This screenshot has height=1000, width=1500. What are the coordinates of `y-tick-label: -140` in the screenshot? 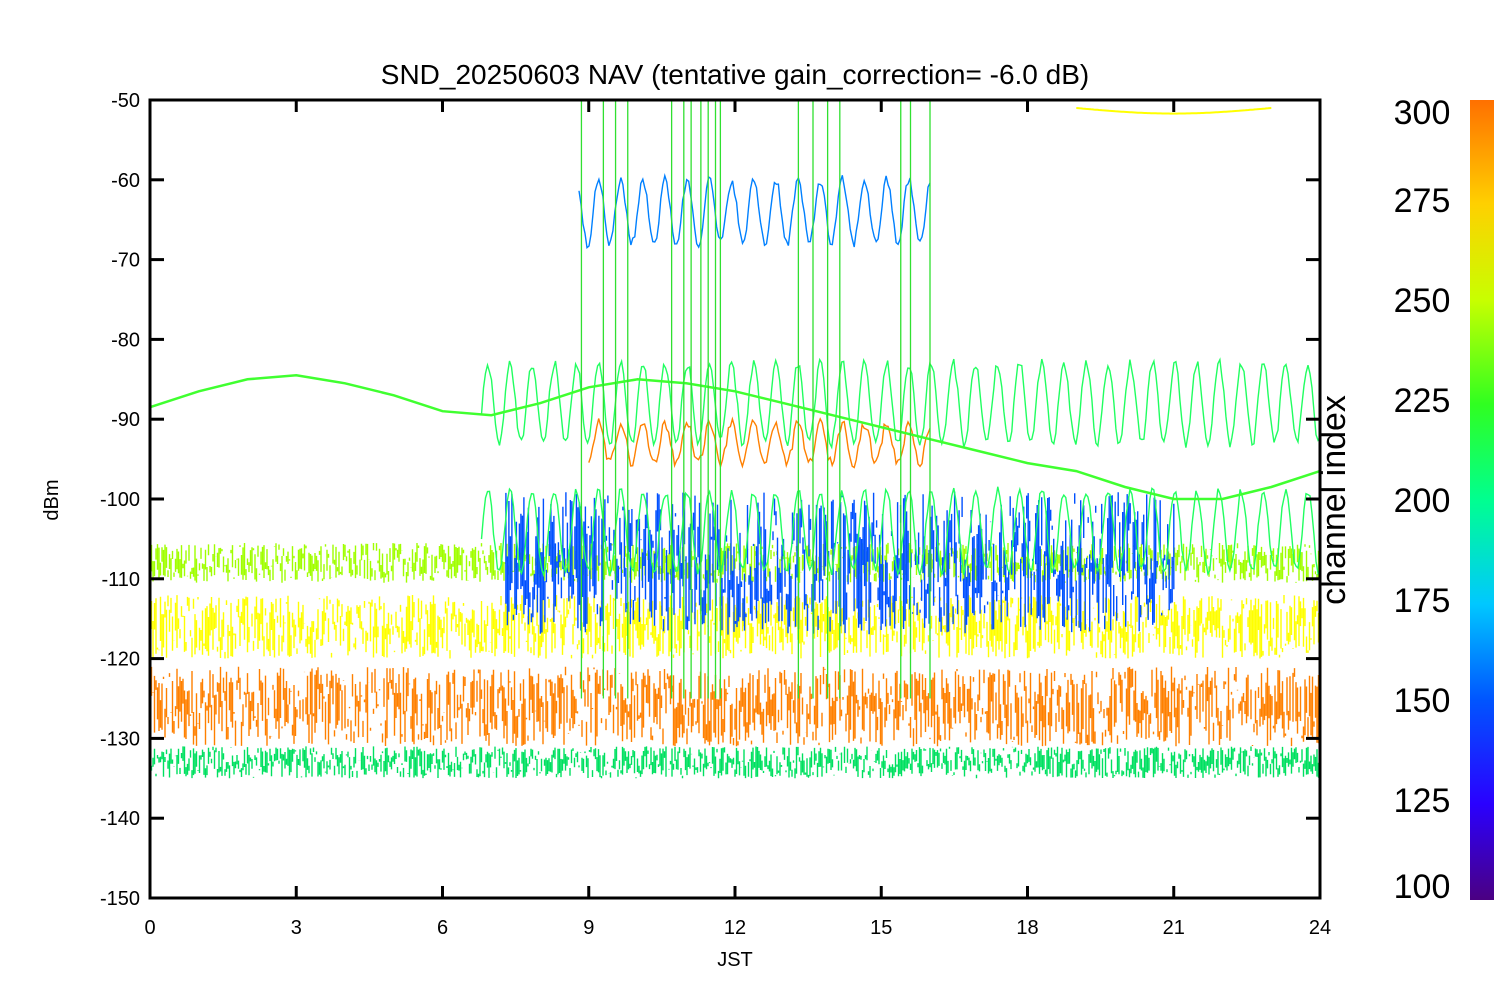 It's located at (120, 819).